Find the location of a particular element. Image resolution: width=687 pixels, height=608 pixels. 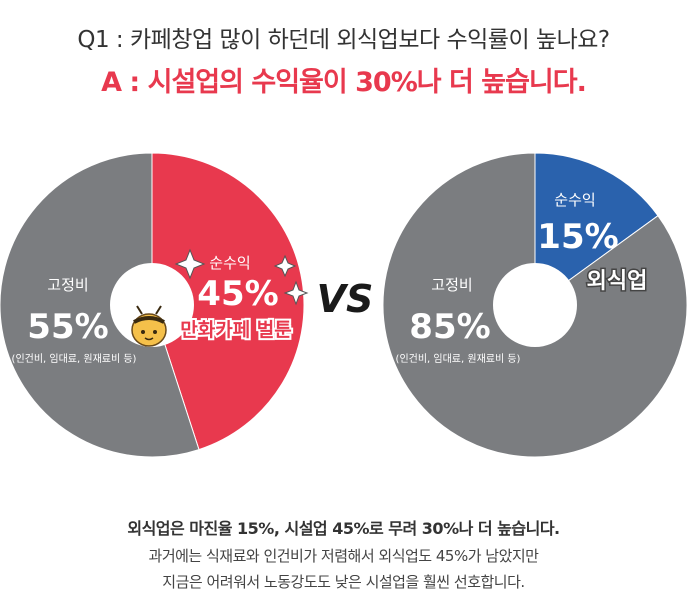

right-fixed-value: 85% is located at coordinates (449, 327).